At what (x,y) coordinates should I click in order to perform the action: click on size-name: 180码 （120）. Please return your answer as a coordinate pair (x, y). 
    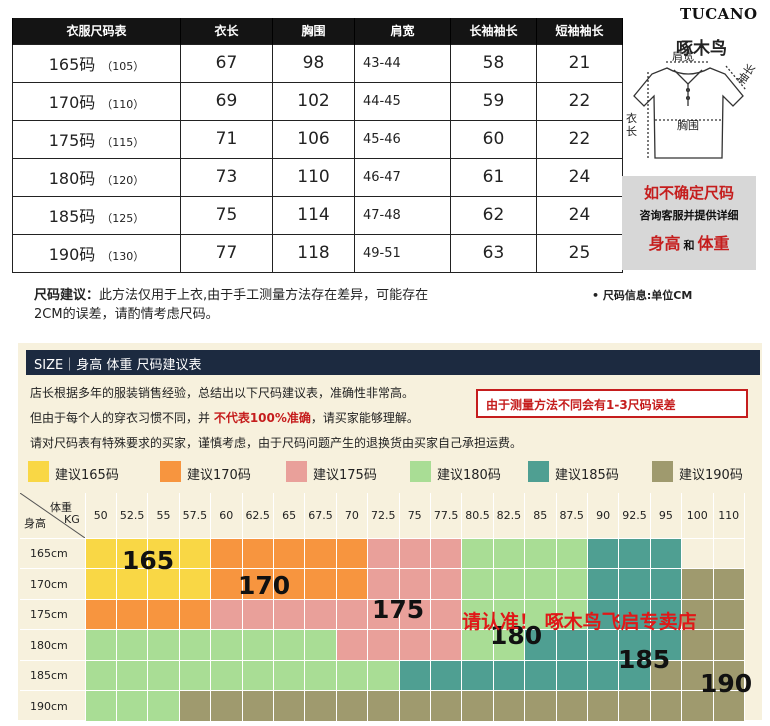
    Looking at the image, I should click on (96, 177).